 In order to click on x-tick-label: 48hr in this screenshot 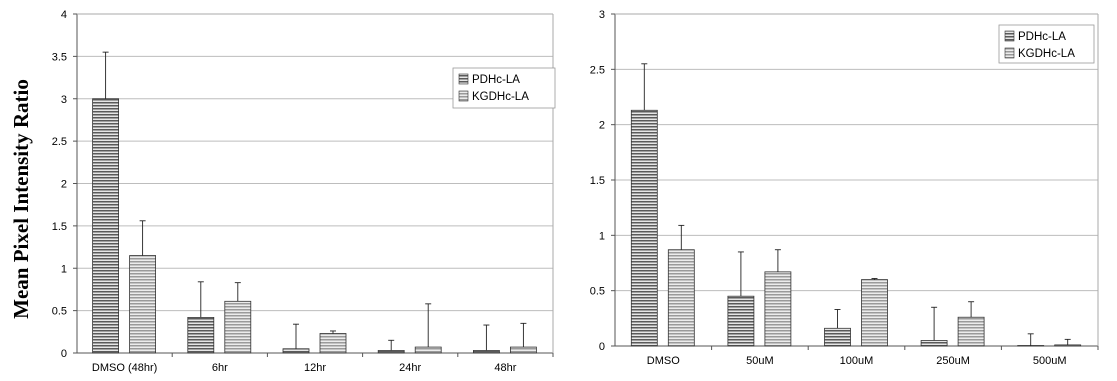, I will do `click(505, 368)`.